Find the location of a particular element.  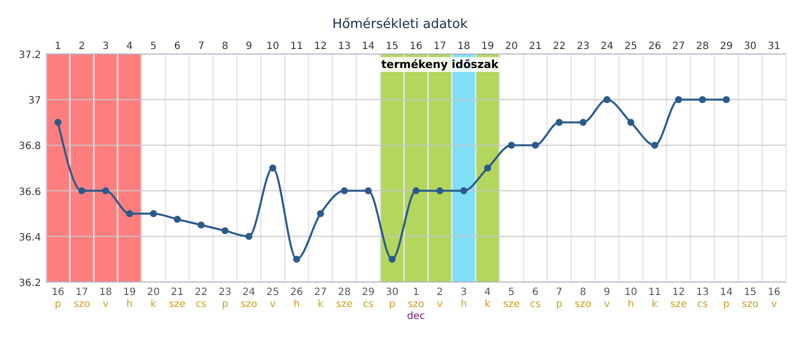

x-tick-label: 1 szo dec is located at coordinates (416, 304).